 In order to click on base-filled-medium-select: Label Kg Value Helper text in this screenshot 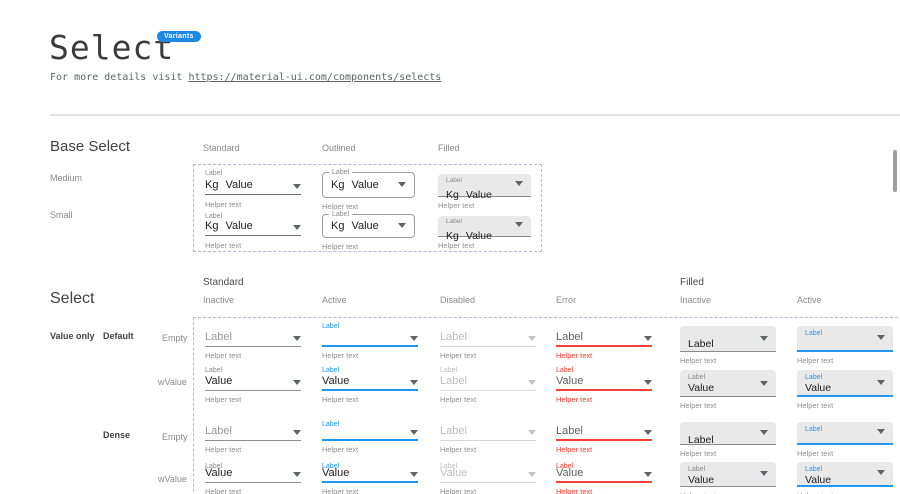, I will do `click(484, 192)`.